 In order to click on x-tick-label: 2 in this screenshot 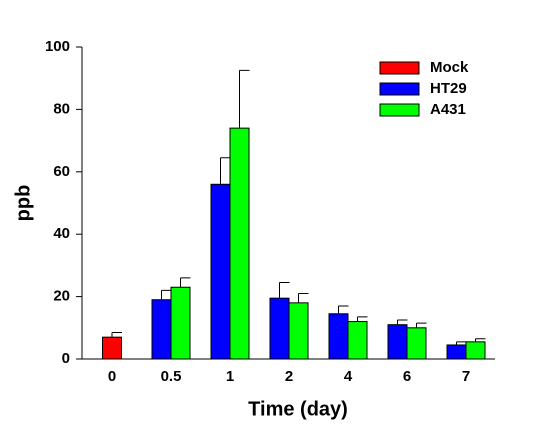, I will do `click(289, 376)`.